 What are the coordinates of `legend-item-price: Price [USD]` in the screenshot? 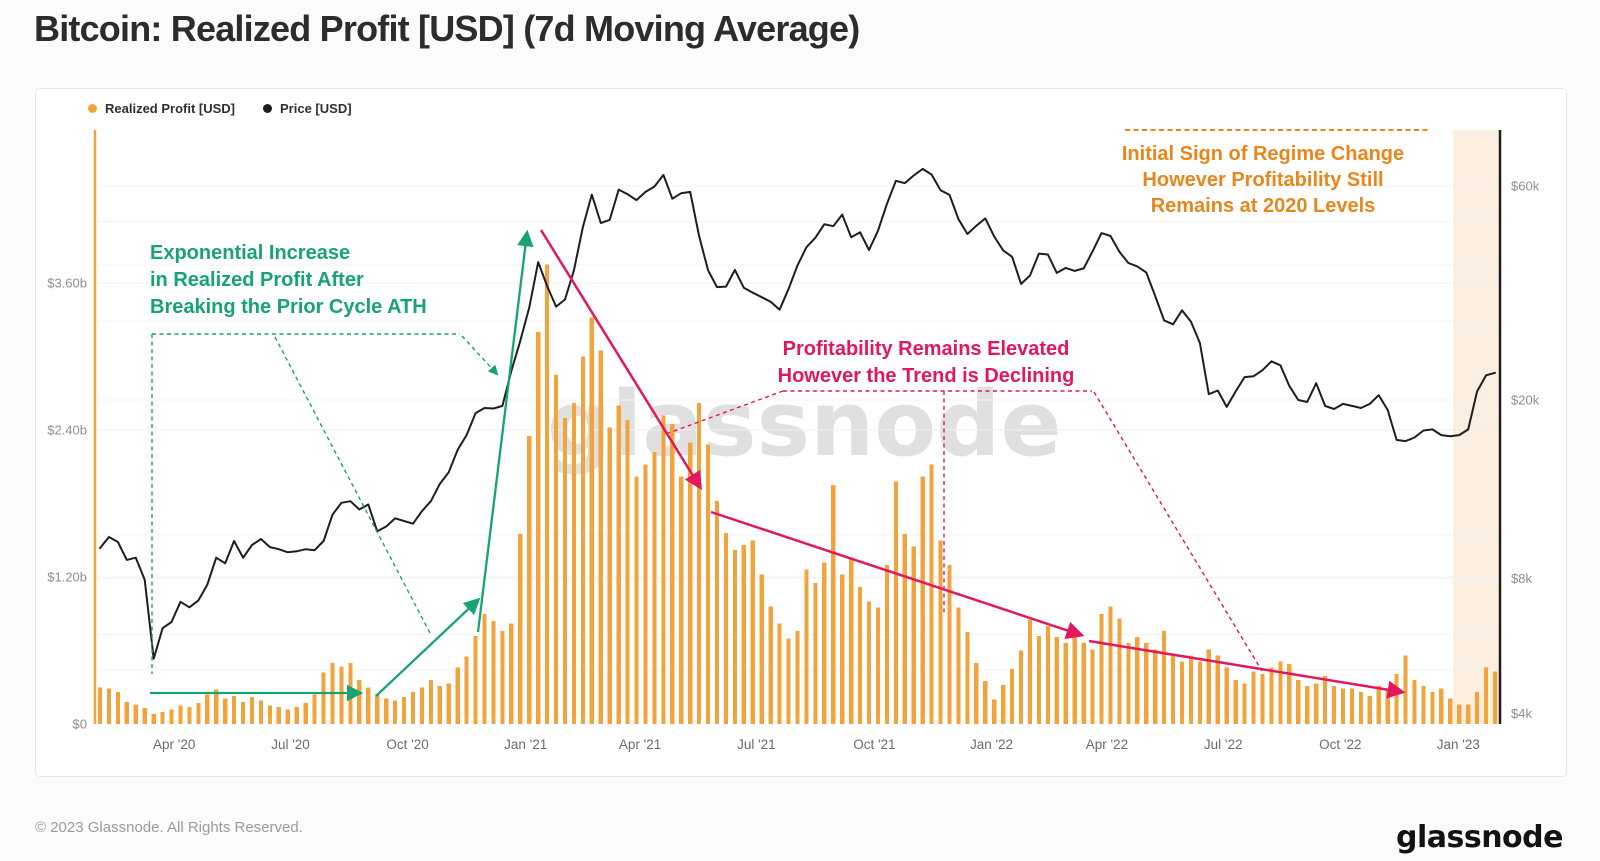 It's located at (307, 108).